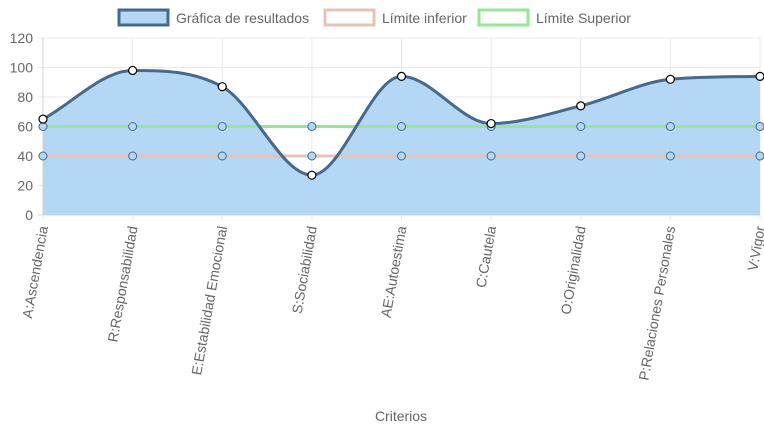 The width and height of the screenshot is (764, 430). What do you see at coordinates (754, 248) in the screenshot?
I see `x-tick-label: V:Vigor` at bounding box center [754, 248].